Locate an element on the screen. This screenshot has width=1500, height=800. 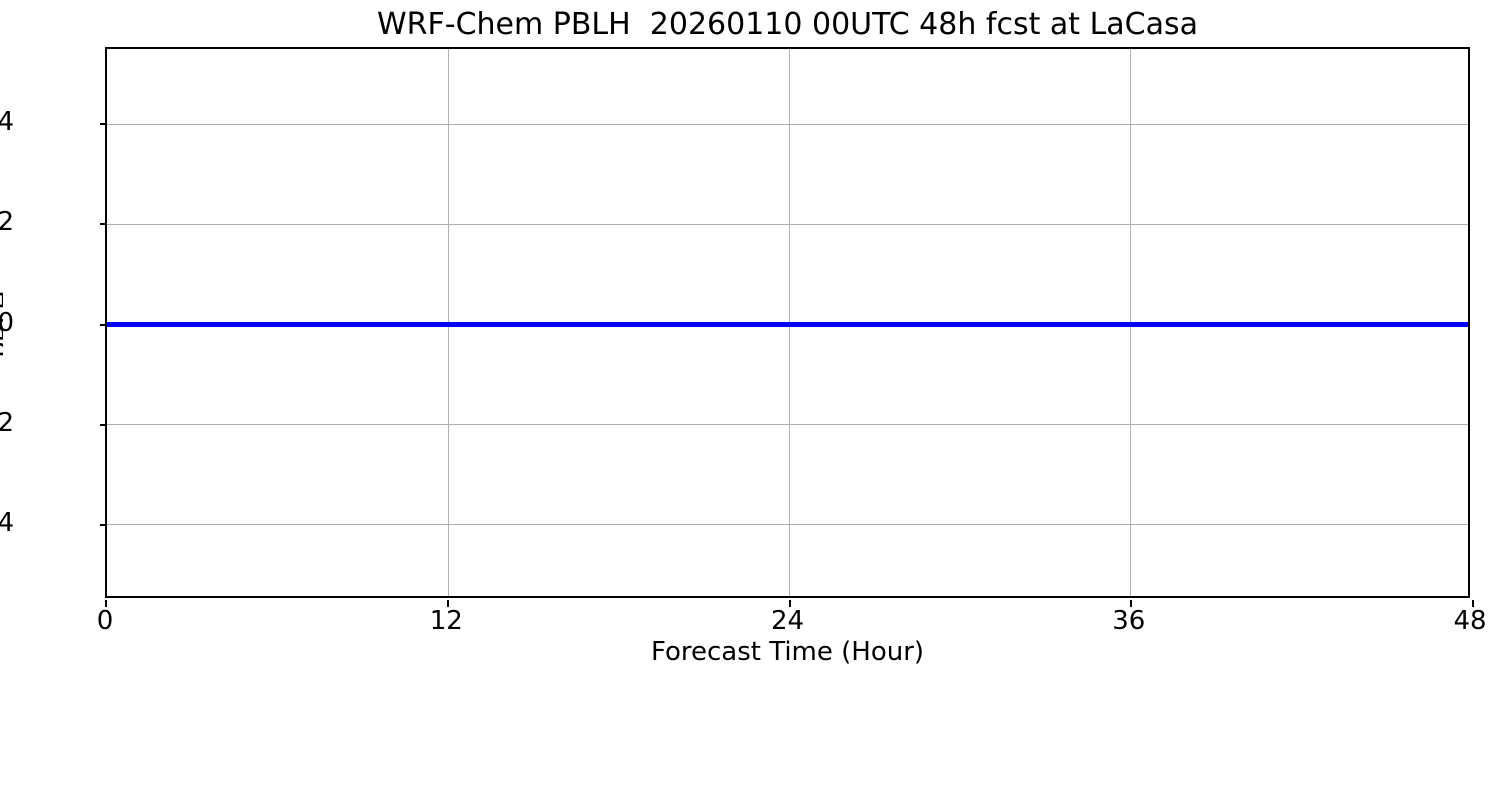
x-tick-label: 36 is located at coordinates (1129, 621).